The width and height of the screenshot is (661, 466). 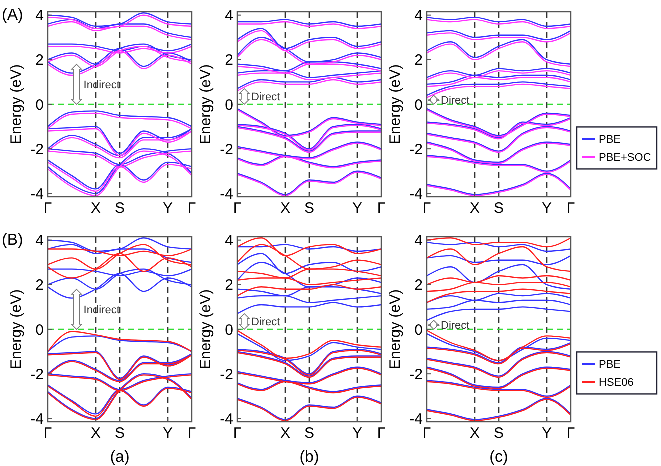 I want to click on chart-title: (A), so click(x=13, y=15).